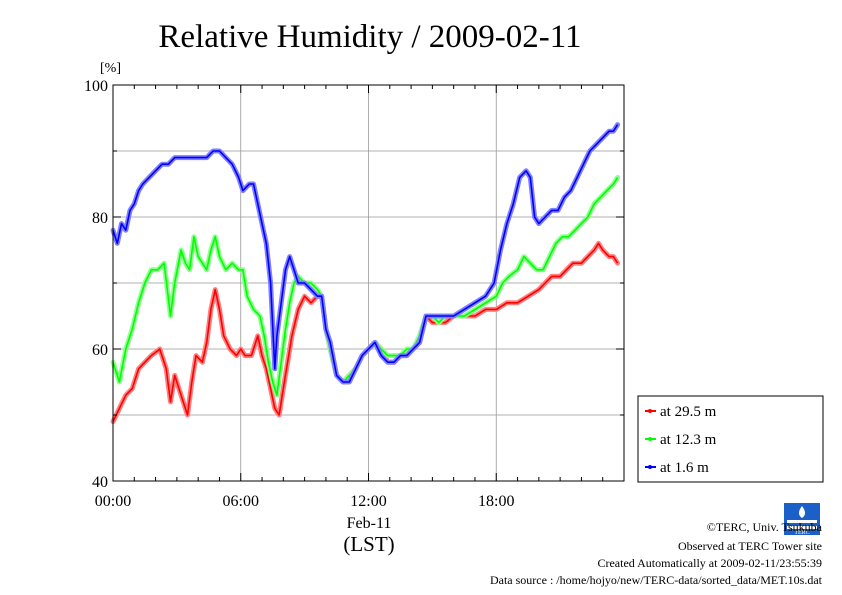 This screenshot has height=595, width=842. What do you see at coordinates (100, 218) in the screenshot?
I see `y-tick-label: 80` at bounding box center [100, 218].